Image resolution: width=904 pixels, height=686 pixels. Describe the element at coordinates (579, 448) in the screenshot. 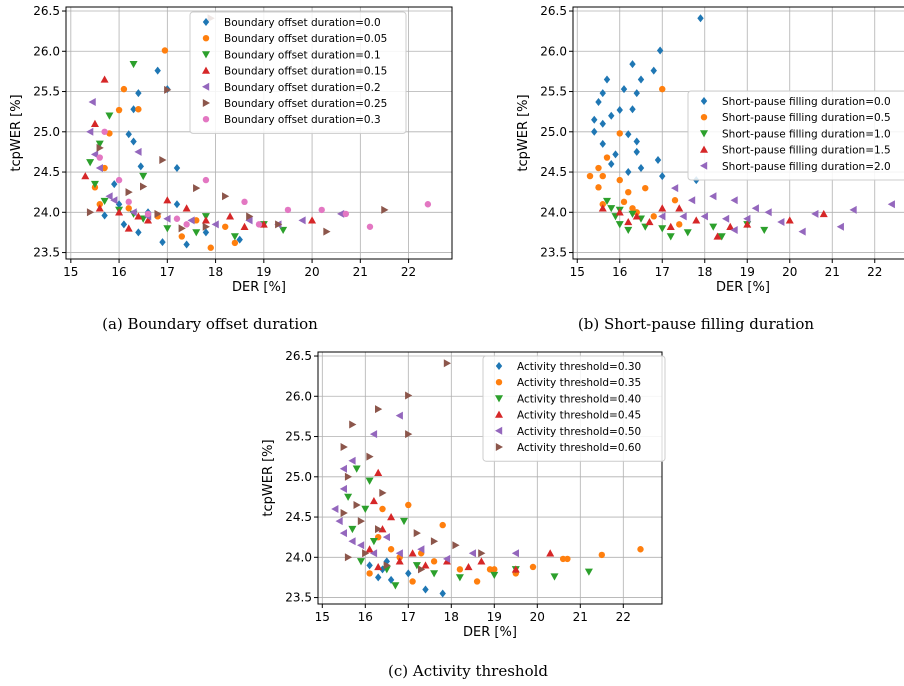

I see `legend-entry: Activity threshold=0.60` at that location.